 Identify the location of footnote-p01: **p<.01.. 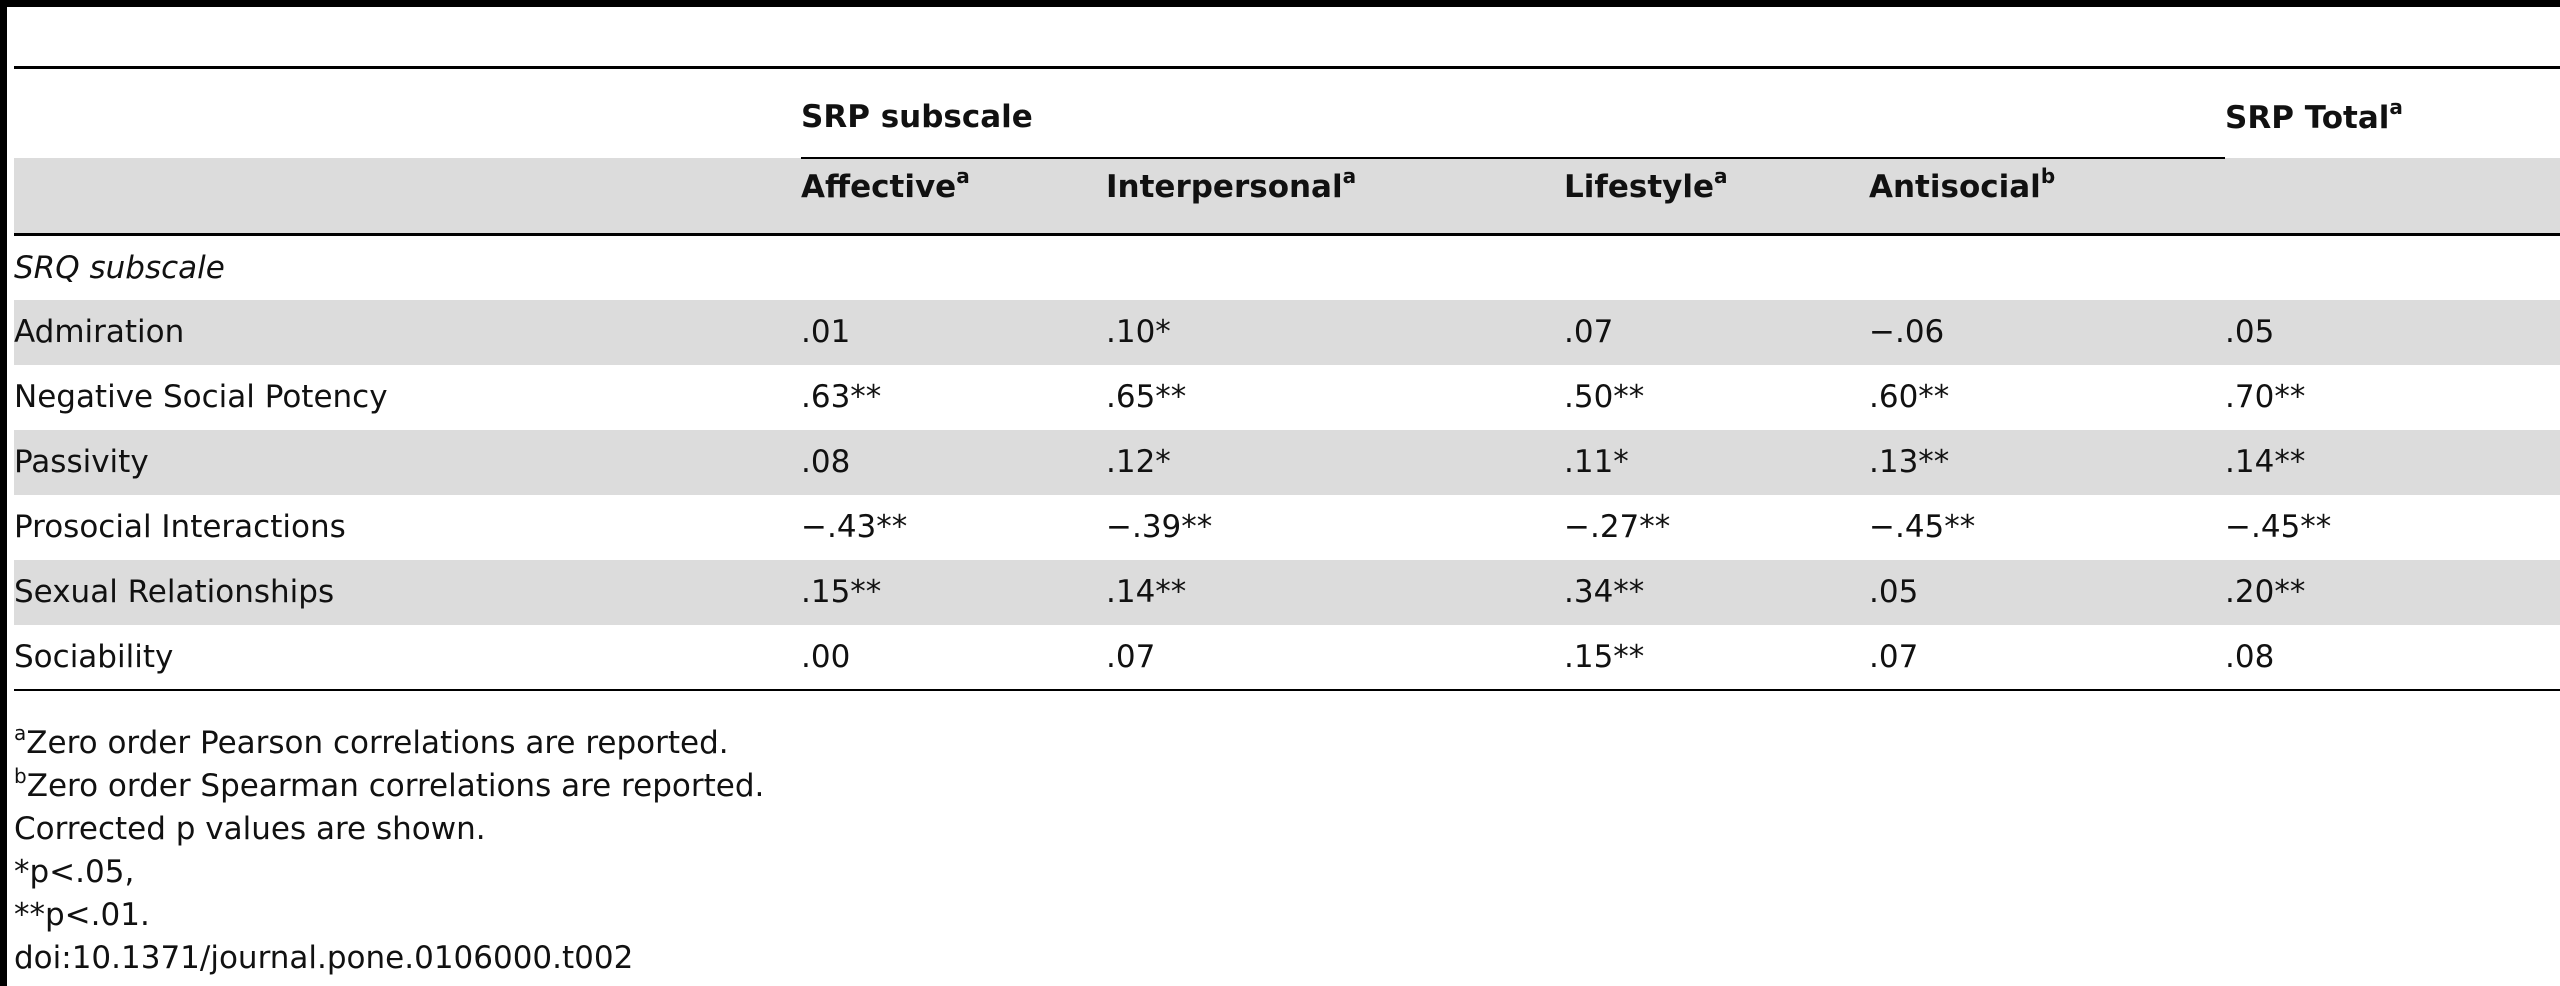
(82, 915).